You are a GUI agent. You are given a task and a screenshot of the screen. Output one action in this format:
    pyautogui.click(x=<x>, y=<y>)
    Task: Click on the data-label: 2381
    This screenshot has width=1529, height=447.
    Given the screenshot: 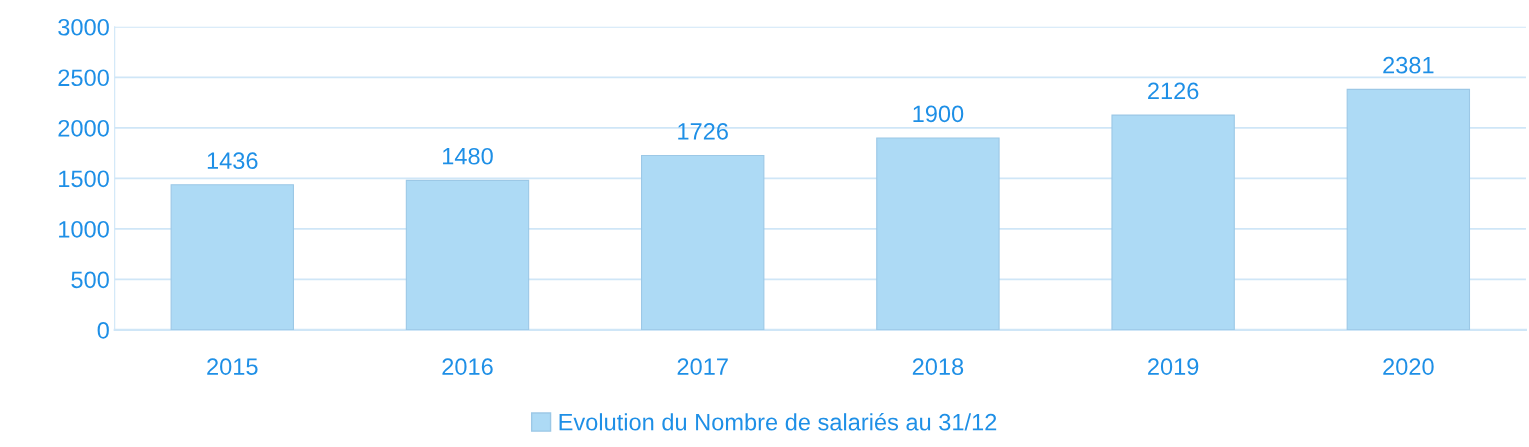 What is the action you would take?
    pyautogui.click(x=1408, y=65)
    